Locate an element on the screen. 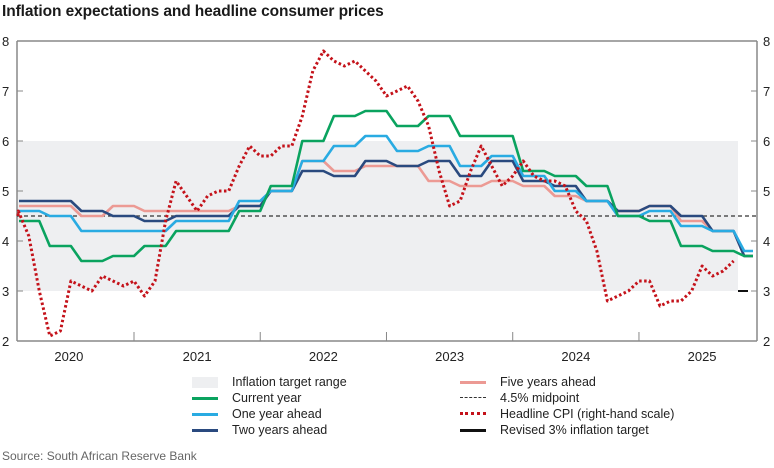  y-right-tick-label: 2 is located at coordinates (766, 341).